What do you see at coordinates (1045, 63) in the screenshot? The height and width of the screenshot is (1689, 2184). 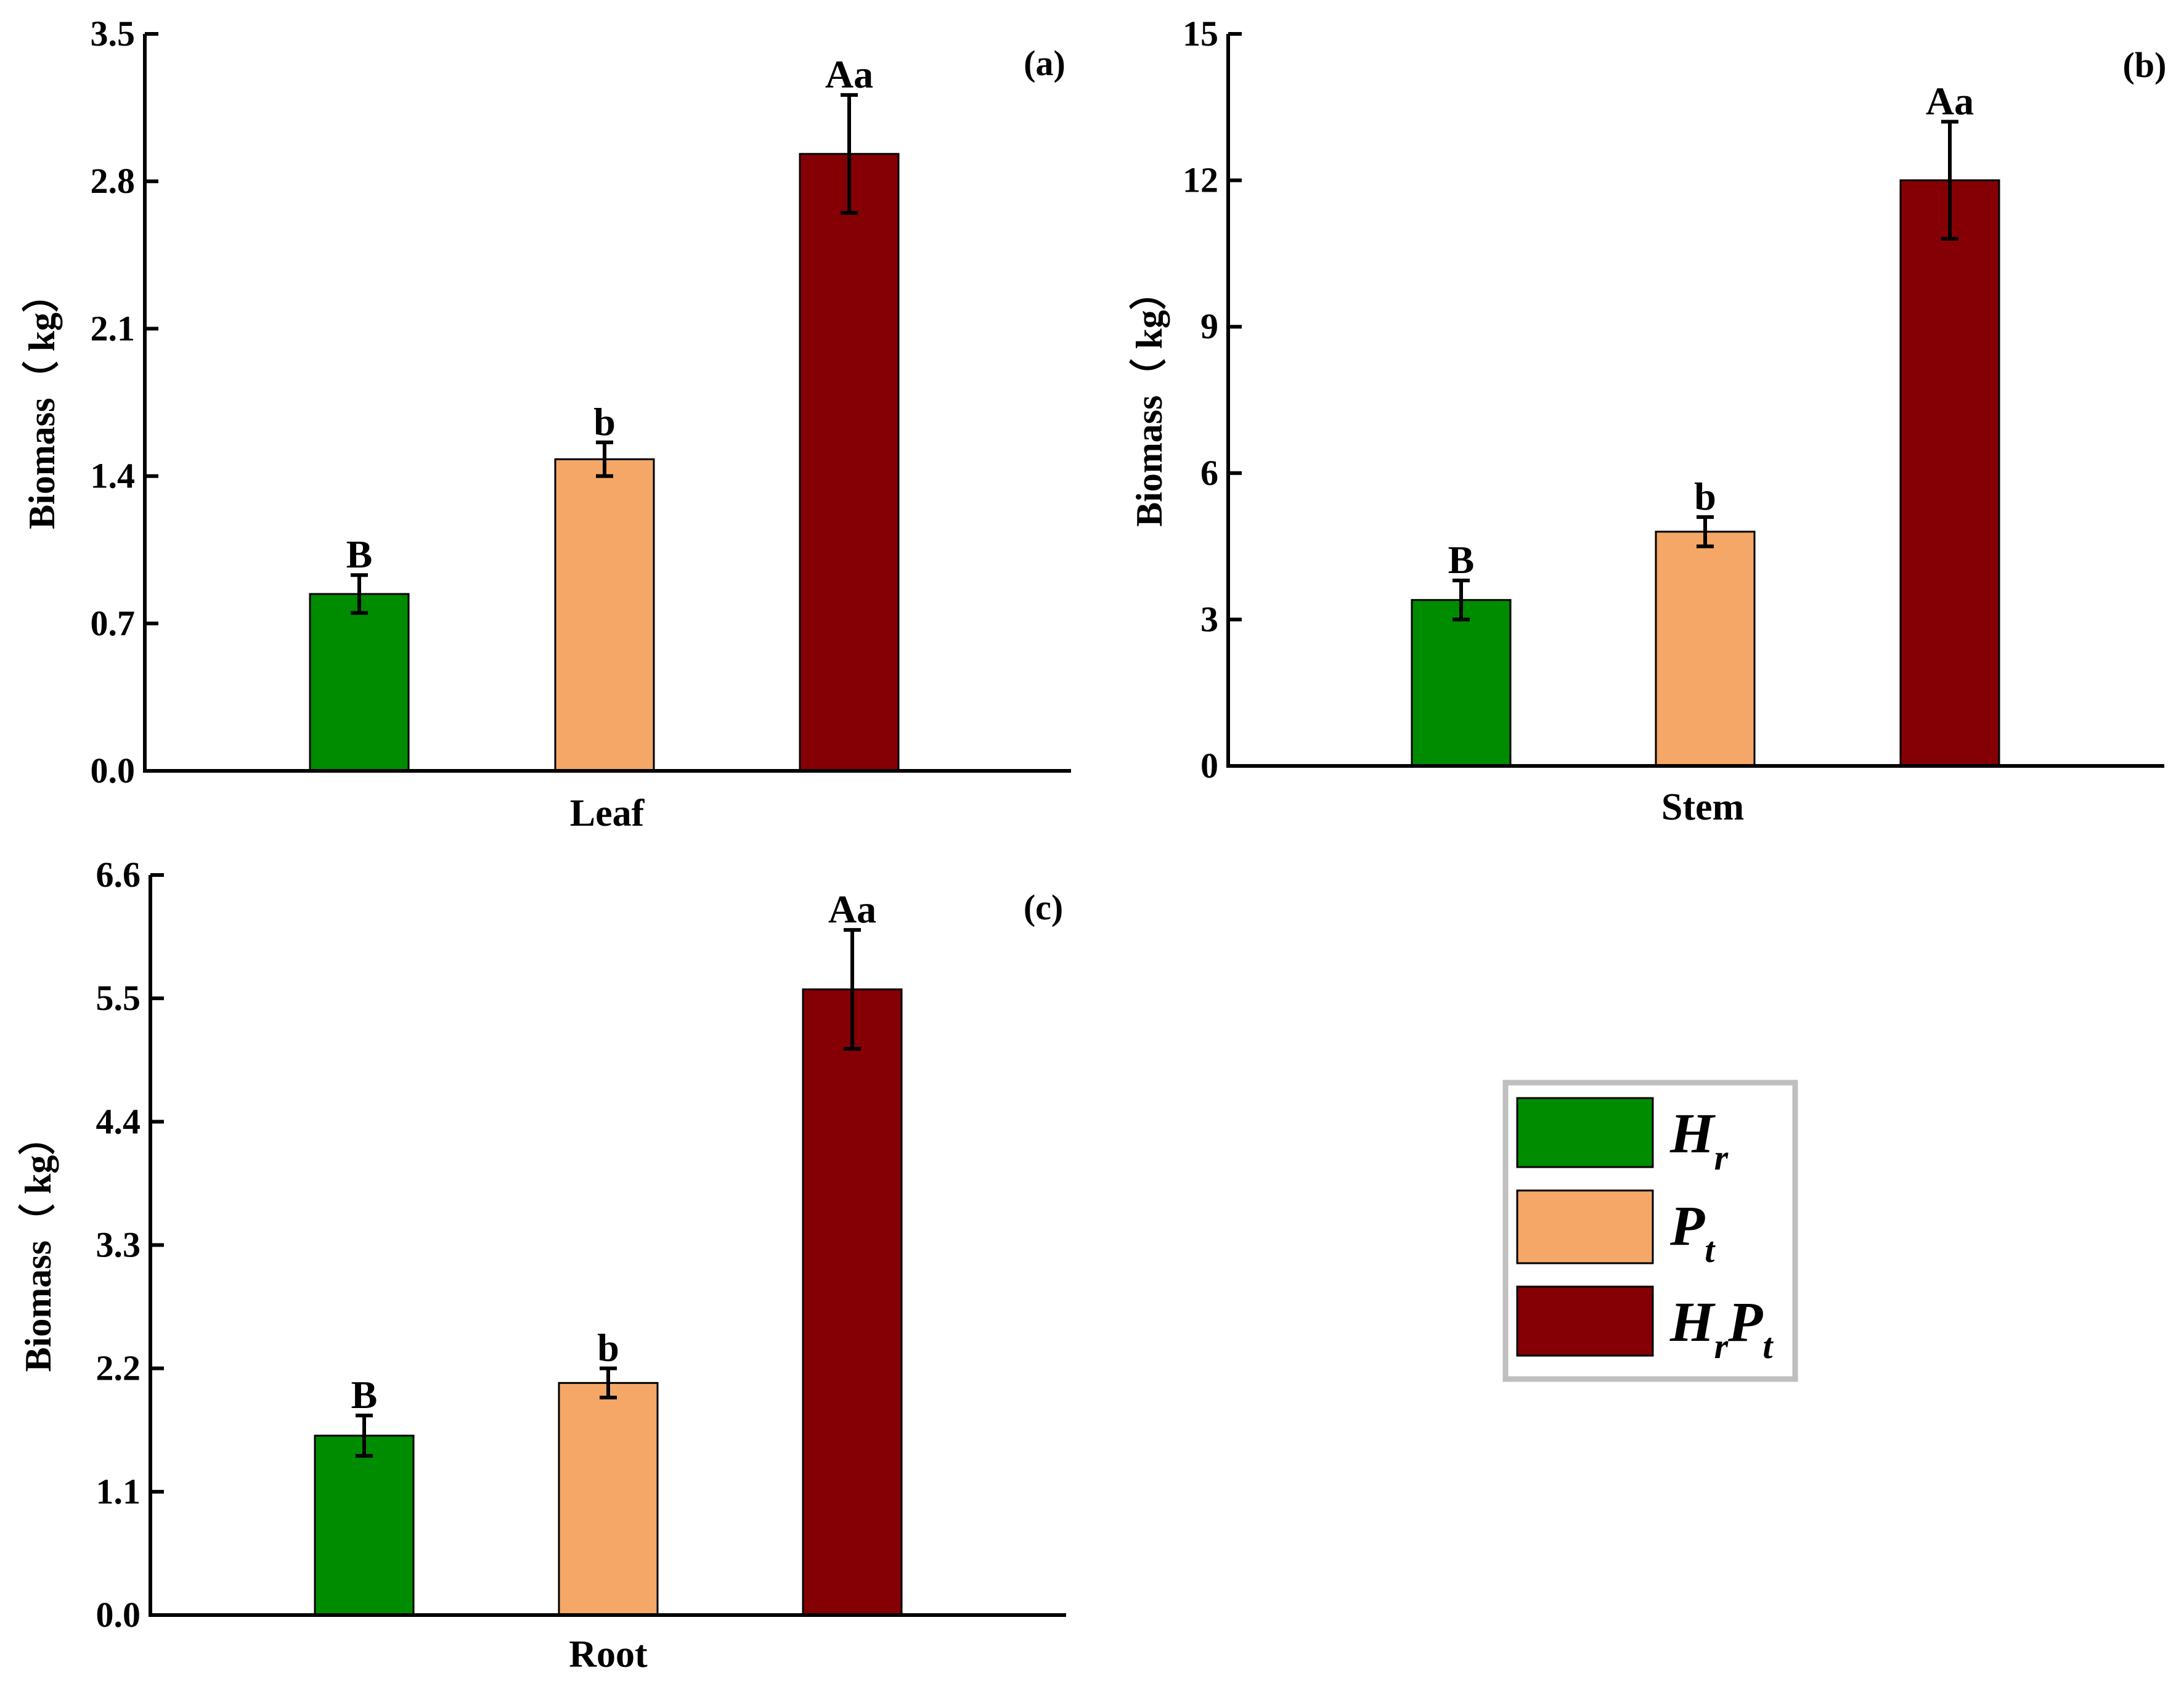 I see `panel-label: (a)` at bounding box center [1045, 63].